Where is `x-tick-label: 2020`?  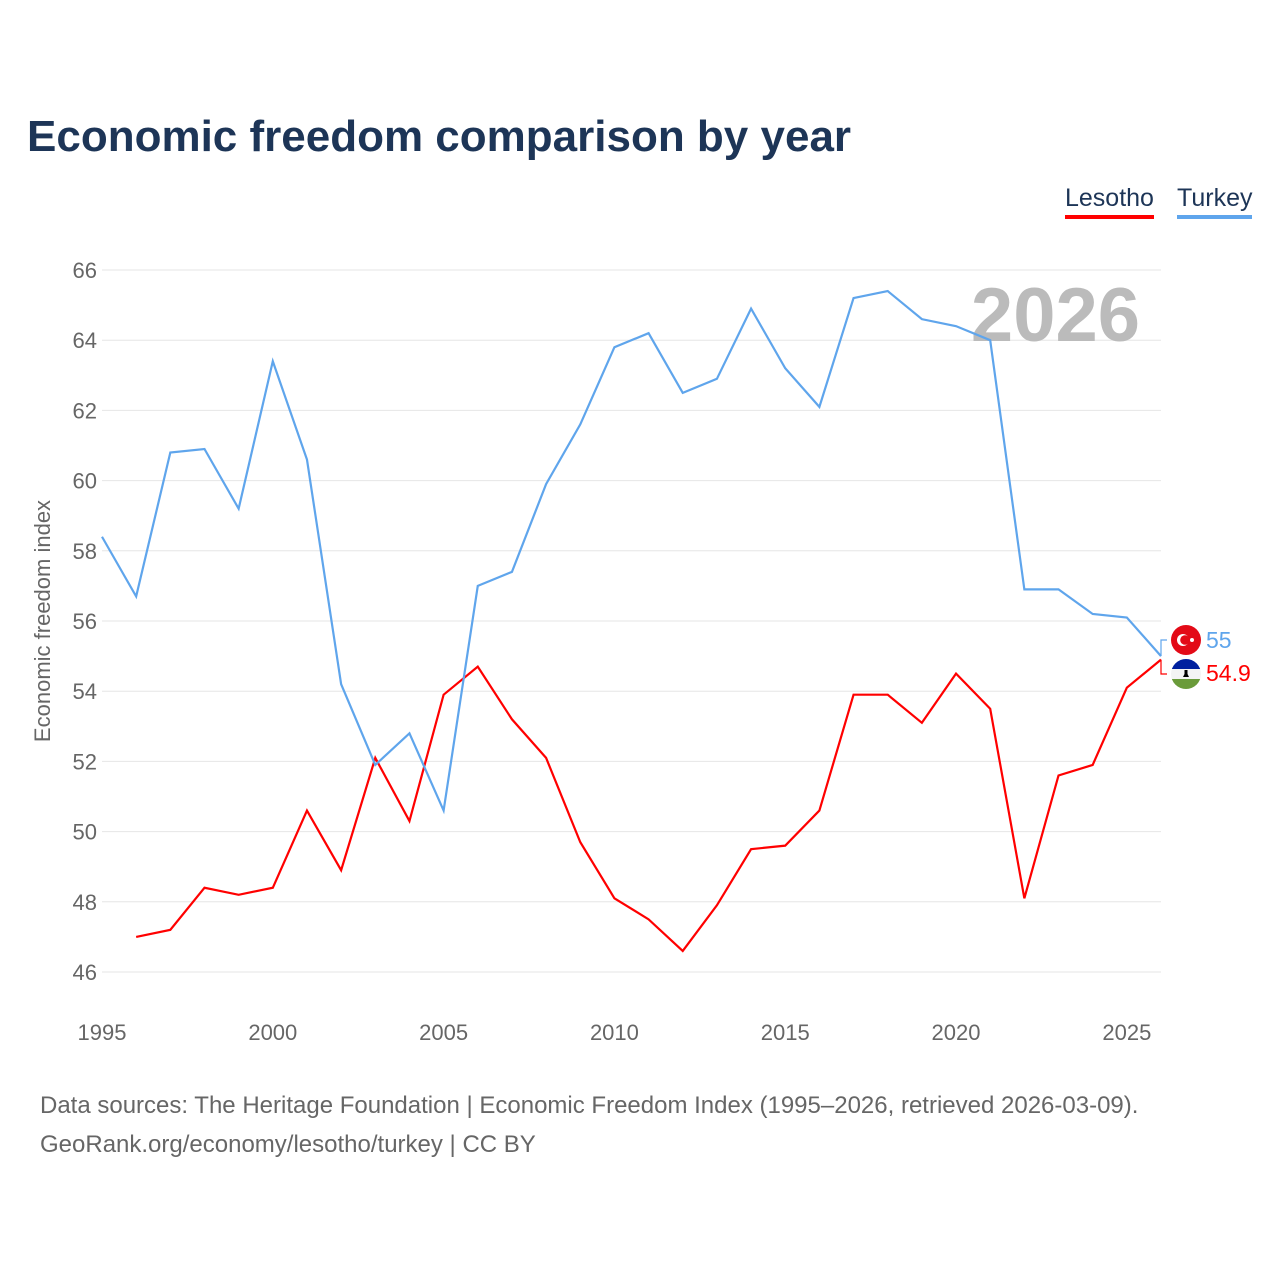
x-tick-label: 2020 is located at coordinates (956, 1032).